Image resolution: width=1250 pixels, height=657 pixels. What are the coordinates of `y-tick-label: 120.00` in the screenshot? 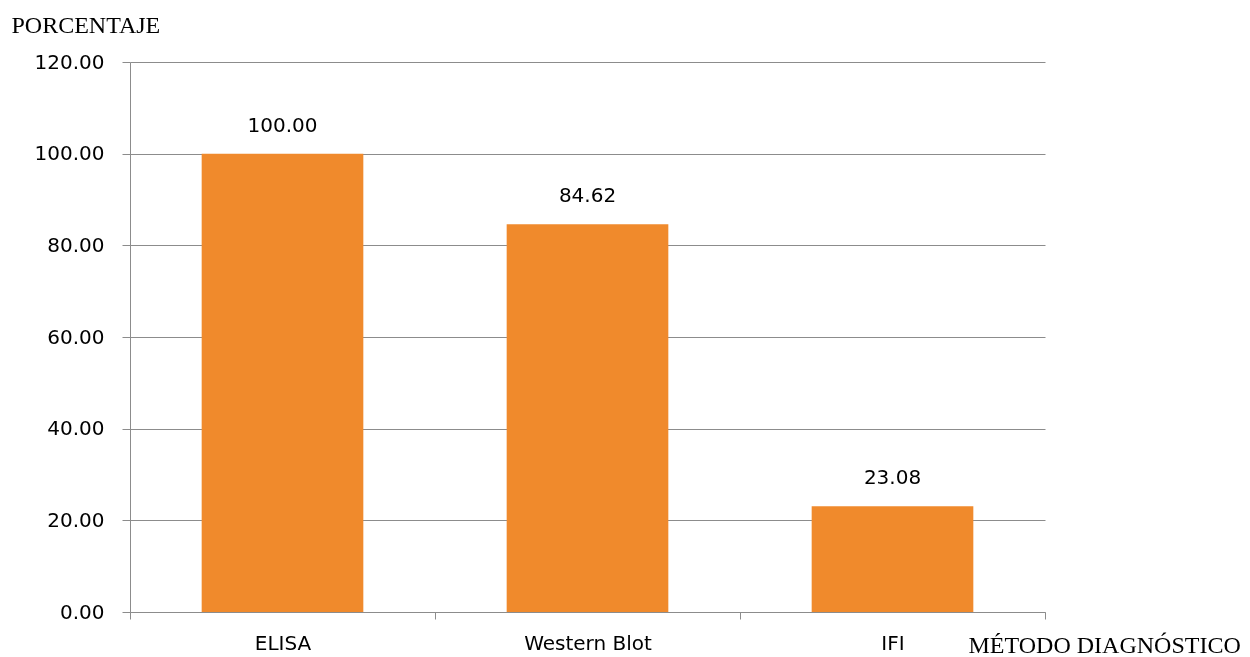 It's located at (69, 61).